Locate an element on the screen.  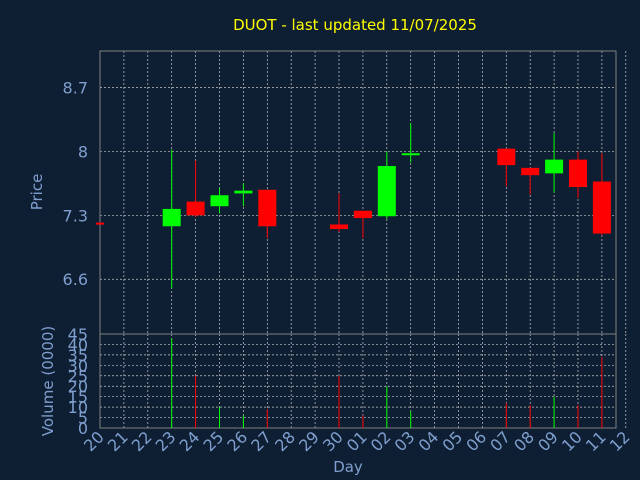
volume-axis-label: Volume (0000) is located at coordinates (48, 381).